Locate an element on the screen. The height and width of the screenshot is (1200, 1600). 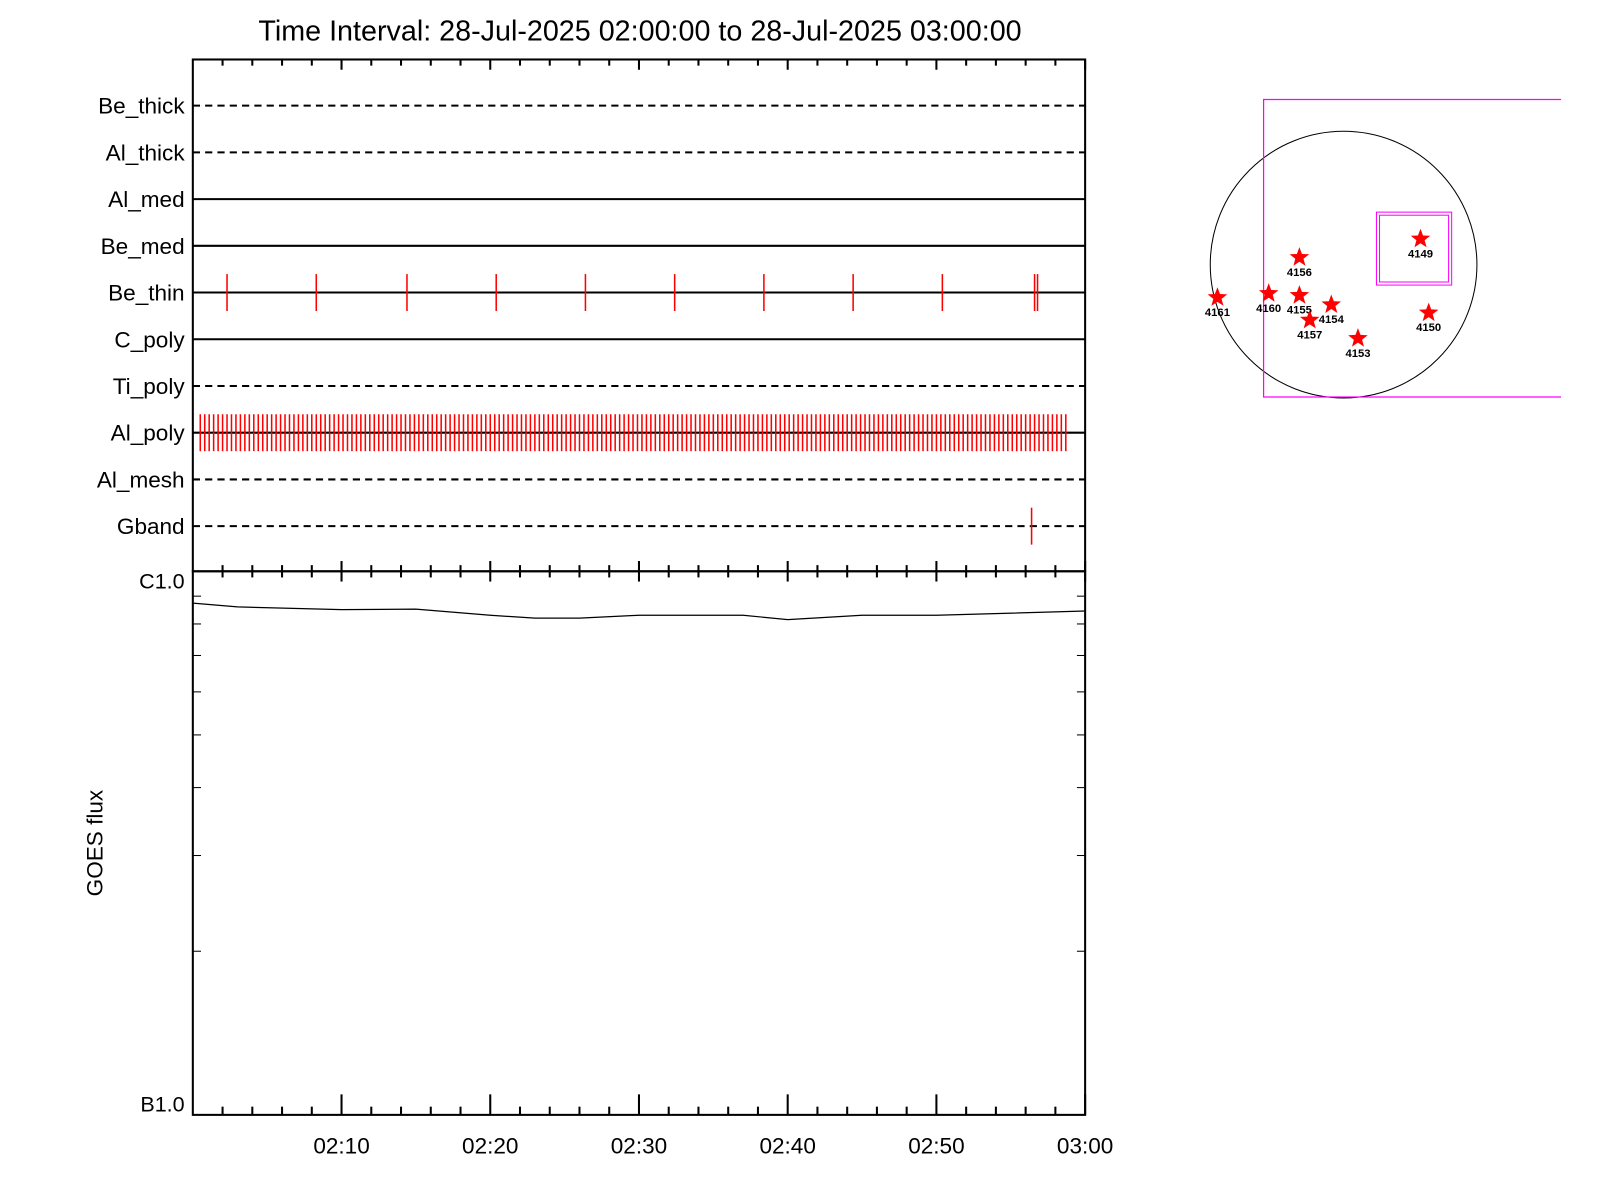
region-label: 4156 is located at coordinates (1299, 273).